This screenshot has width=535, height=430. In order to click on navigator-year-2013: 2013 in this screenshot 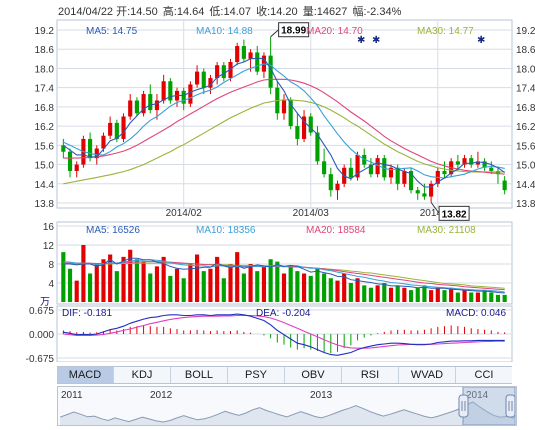, I will do `click(321, 395)`.